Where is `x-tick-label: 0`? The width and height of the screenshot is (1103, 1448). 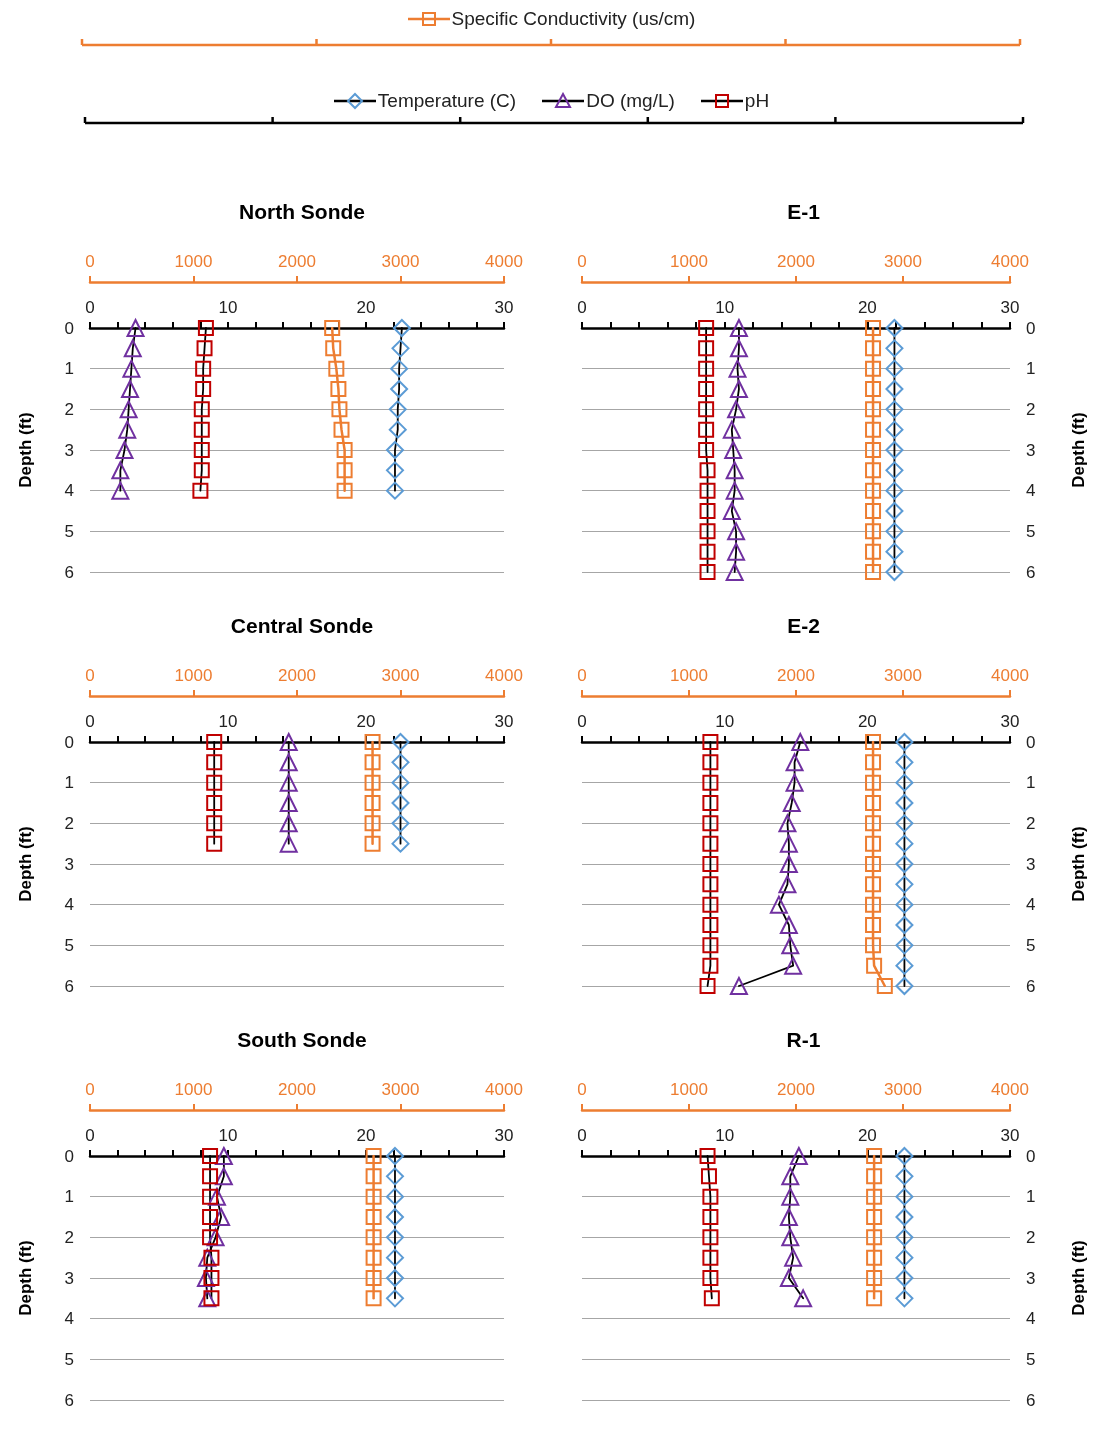
x-tick-label: 0 is located at coordinates (582, 307).